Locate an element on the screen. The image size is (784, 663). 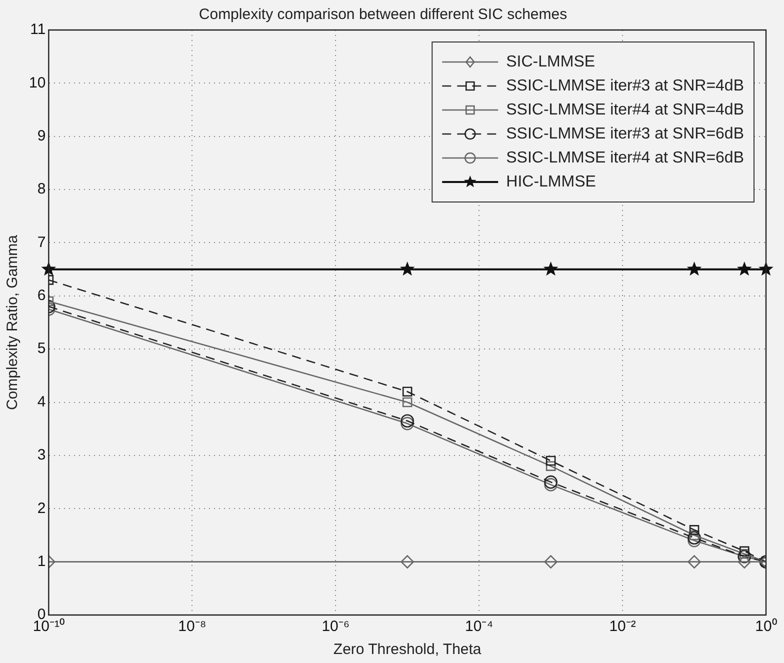
legend-label: SSIC-LMMSE iter#3 at SNR=4dB is located at coordinates (625, 85).